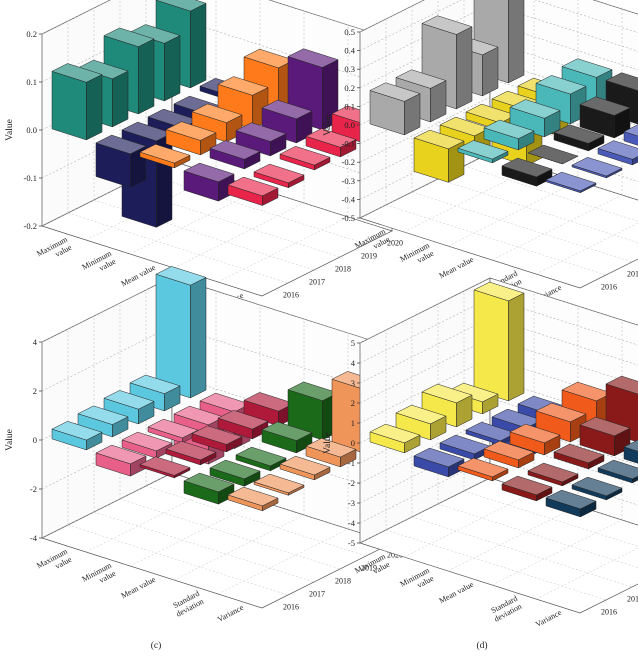  What do you see at coordinates (54, 250) in the screenshot?
I see `category-label: Maximumvalue` at bounding box center [54, 250].